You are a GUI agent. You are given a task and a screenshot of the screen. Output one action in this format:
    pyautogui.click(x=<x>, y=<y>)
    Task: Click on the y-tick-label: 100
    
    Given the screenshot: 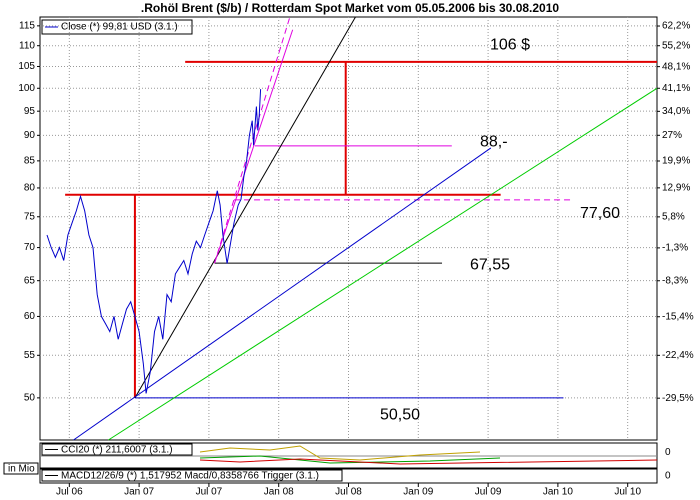 What is the action you would take?
    pyautogui.click(x=26, y=88)
    